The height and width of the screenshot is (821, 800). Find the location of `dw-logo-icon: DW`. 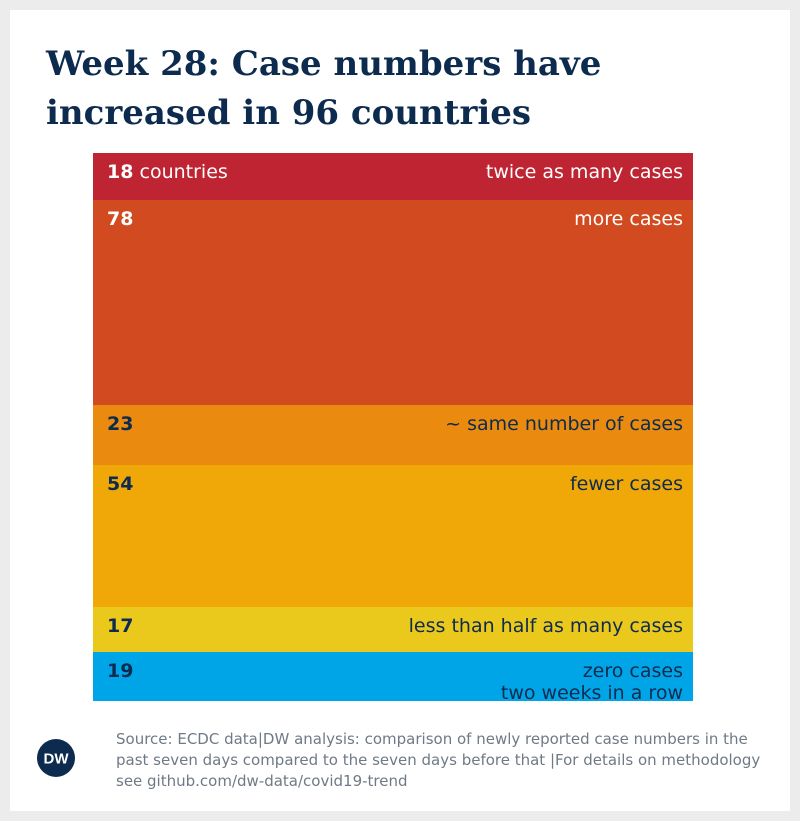

dw-logo-icon: DW is located at coordinates (56, 758).